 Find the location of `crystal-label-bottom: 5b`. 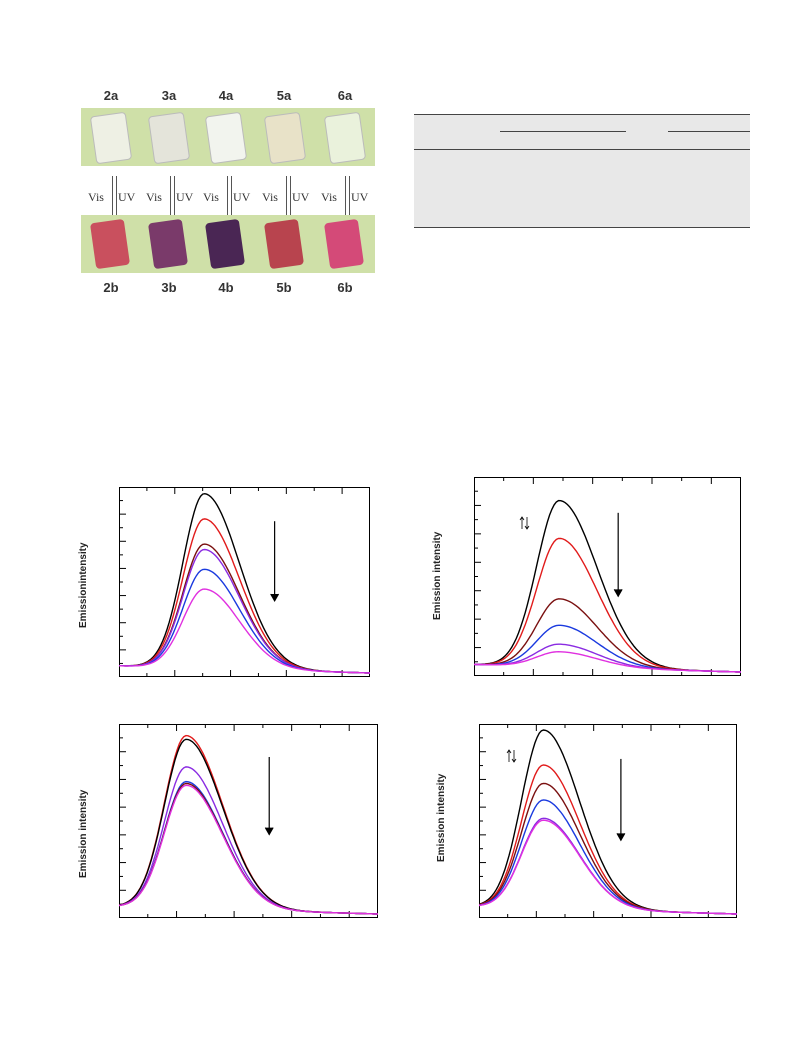

crystal-label-bottom: 5b is located at coordinates (284, 287).